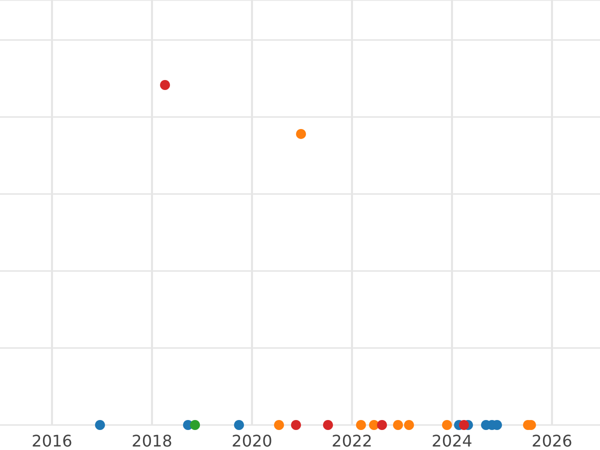  Describe the element at coordinates (52, 441) in the screenshot. I see `x-tick-label: 2016` at that location.